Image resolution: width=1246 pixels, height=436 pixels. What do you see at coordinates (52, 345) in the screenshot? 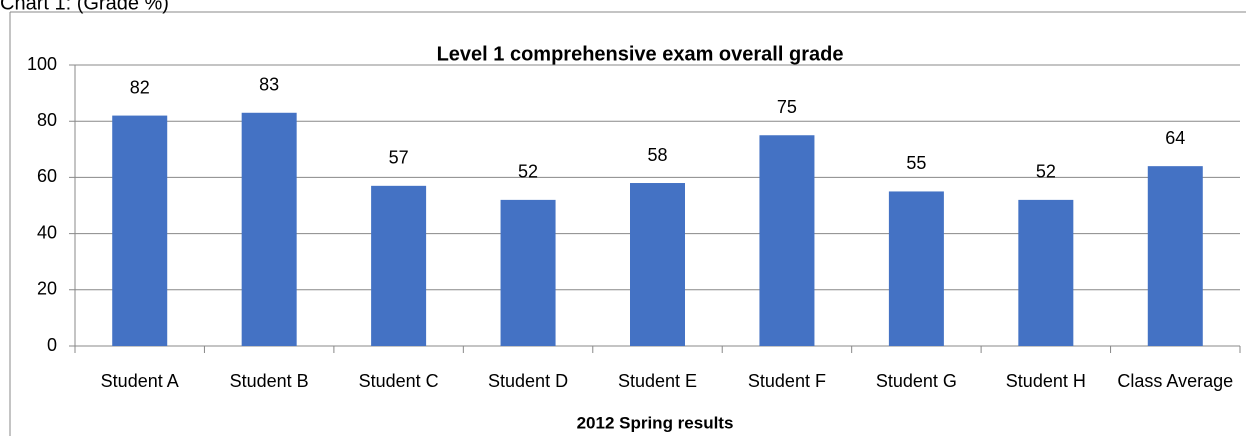
I see `y-tick-label: 0` at bounding box center [52, 345].